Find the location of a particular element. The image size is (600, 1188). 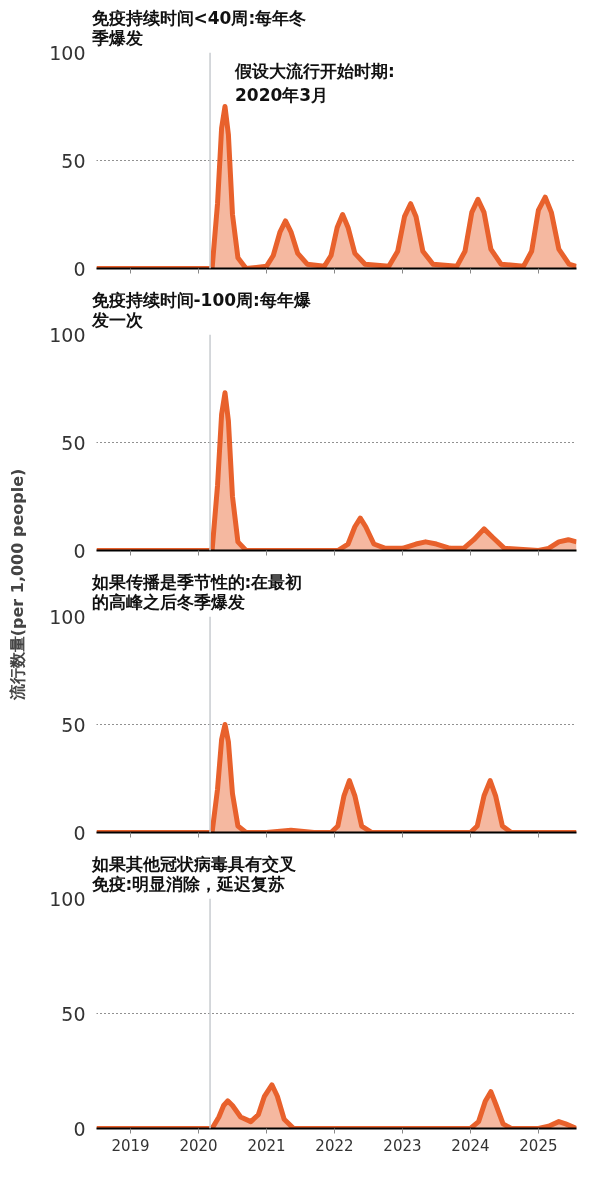

x-tick-label: 2021 is located at coordinates (266, 1145).